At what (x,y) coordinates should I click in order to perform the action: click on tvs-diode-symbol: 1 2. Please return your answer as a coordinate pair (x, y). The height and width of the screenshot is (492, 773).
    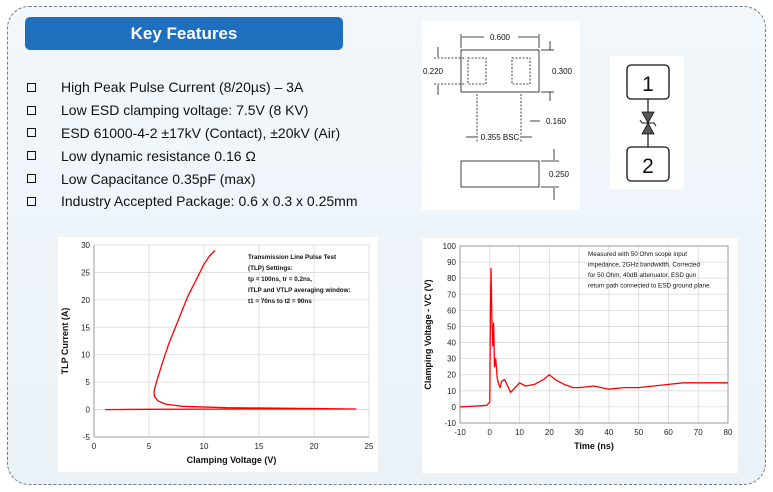
    Looking at the image, I should click on (648, 123).